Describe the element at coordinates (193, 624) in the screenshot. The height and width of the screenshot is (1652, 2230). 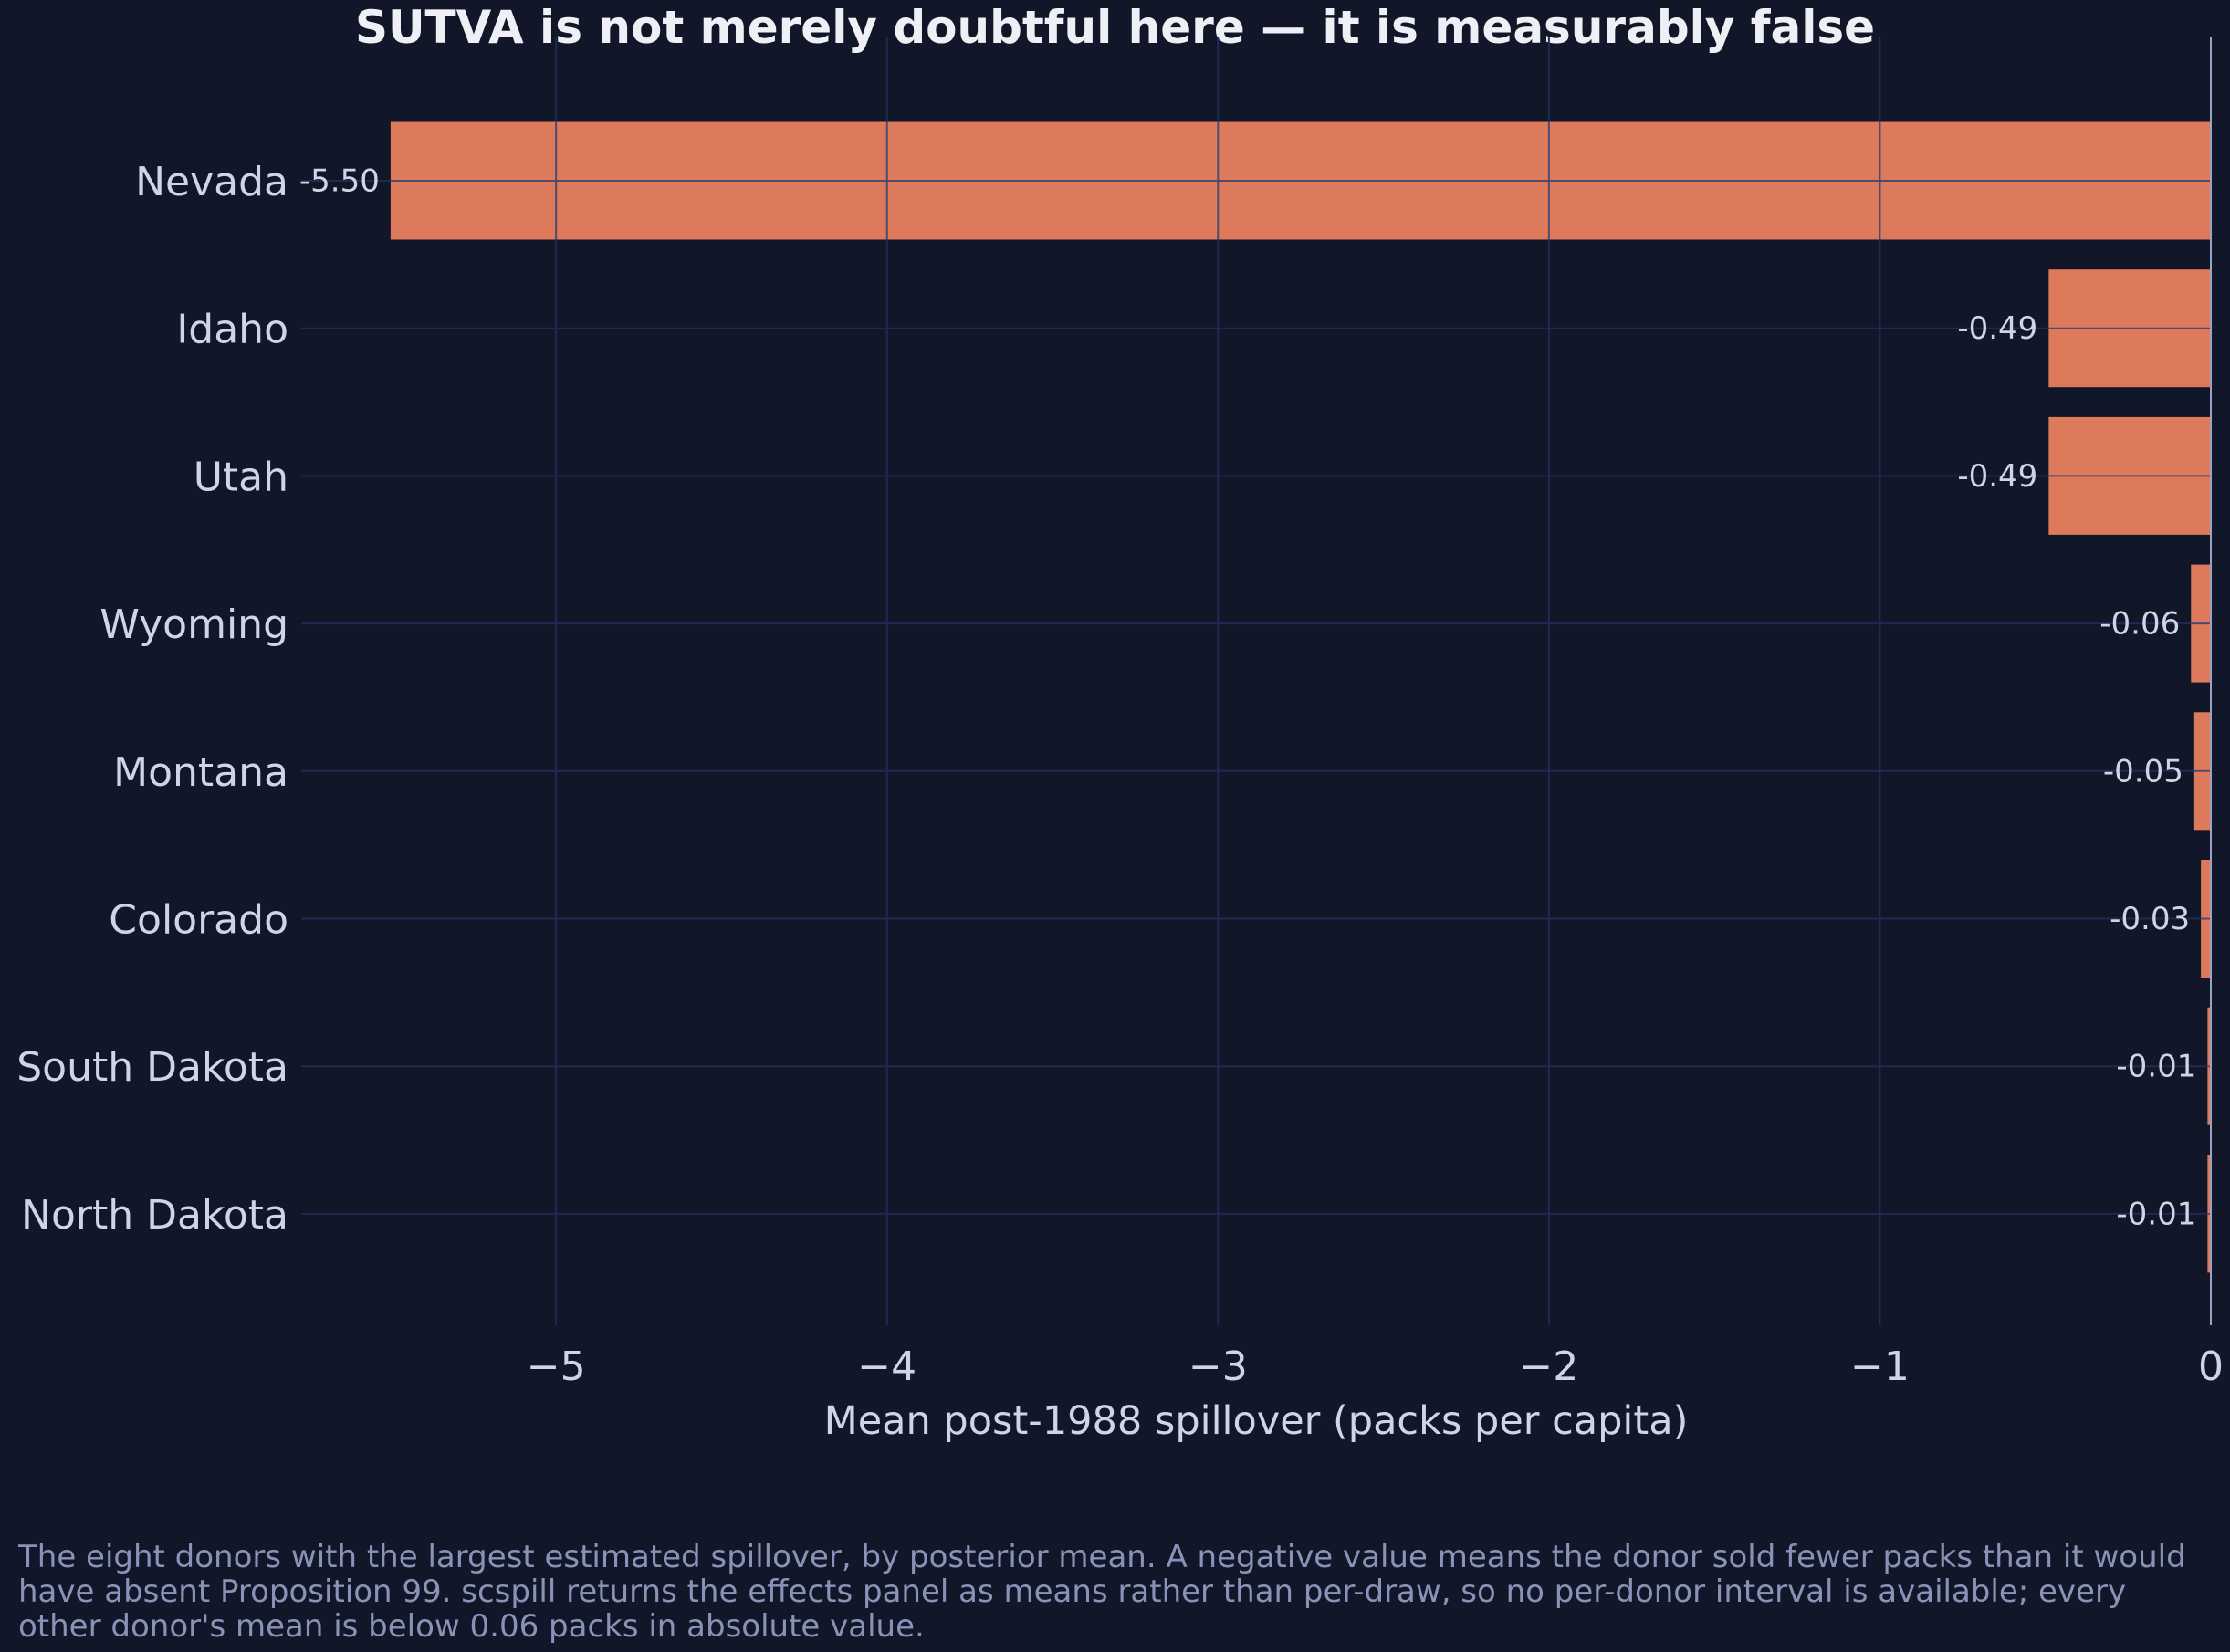
I see `category-label: Wyoming` at that location.